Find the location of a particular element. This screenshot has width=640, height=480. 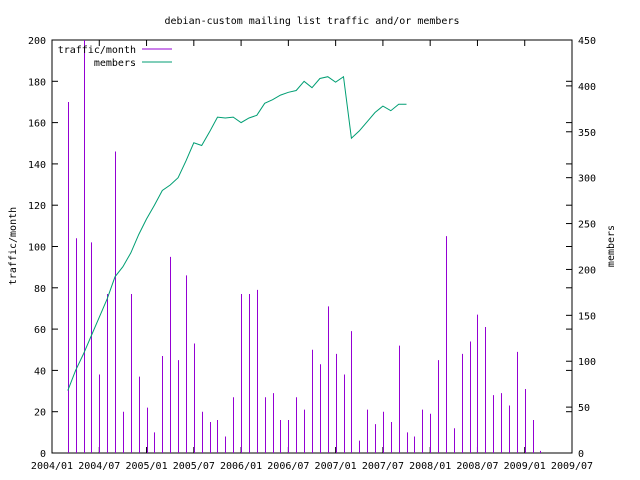

right-tick-label: 150 is located at coordinates (587, 316).